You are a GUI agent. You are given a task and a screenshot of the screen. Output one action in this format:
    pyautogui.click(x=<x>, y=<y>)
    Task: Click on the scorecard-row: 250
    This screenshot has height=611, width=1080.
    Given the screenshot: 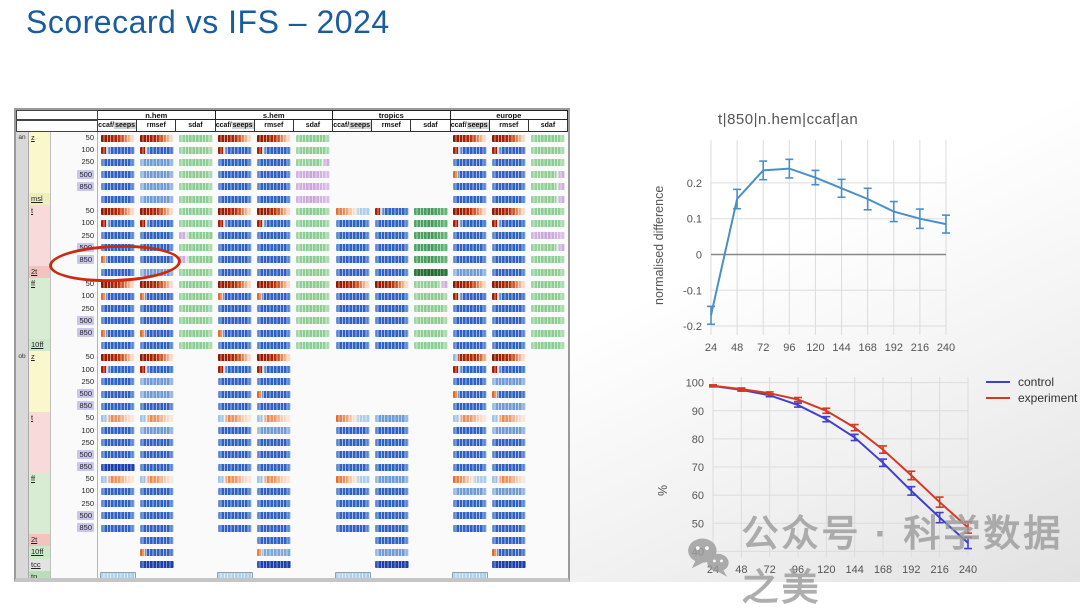 What is the action you would take?
    pyautogui.click(x=292, y=308)
    